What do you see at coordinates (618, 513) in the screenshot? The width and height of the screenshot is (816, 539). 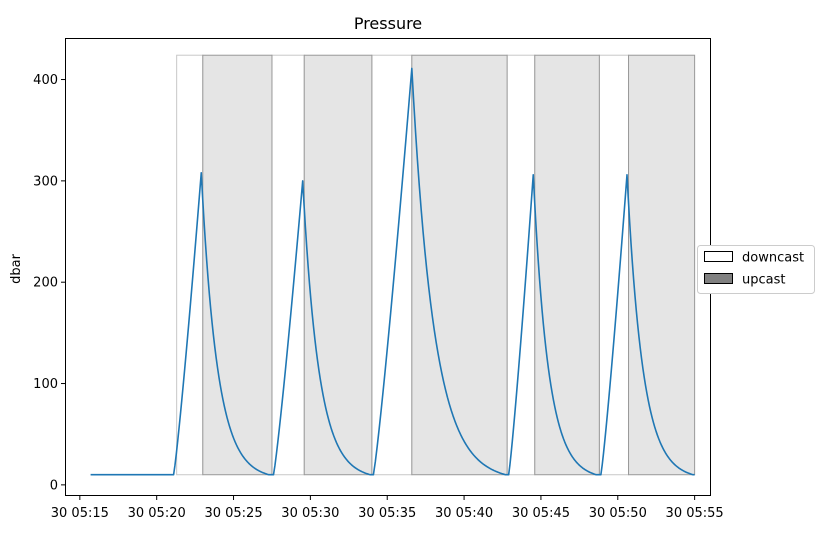 I see `x-tick-label-8: 30 05:50` at bounding box center [618, 513].